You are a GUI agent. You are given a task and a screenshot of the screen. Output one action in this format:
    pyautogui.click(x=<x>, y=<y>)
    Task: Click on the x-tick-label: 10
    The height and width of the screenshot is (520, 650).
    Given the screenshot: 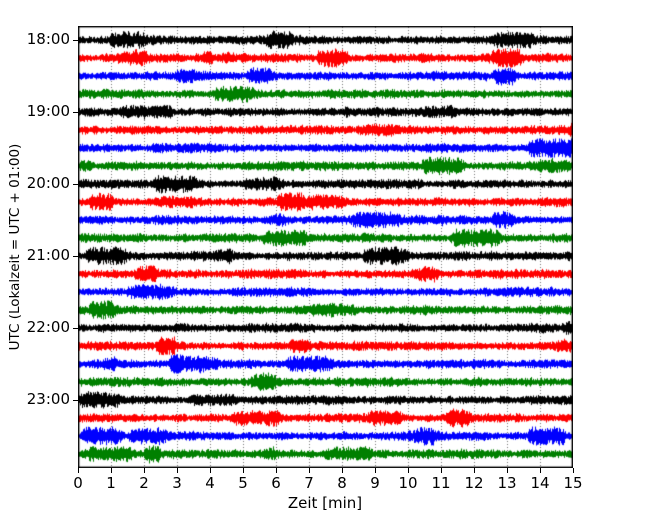 What is the action you would take?
    pyautogui.click(x=408, y=483)
    